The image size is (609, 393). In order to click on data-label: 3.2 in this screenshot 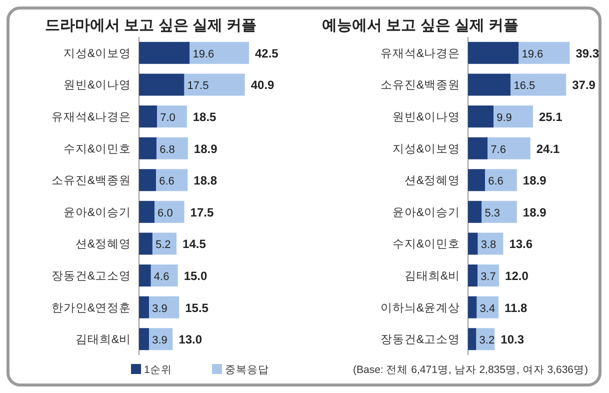, I will do `click(487, 340)`.